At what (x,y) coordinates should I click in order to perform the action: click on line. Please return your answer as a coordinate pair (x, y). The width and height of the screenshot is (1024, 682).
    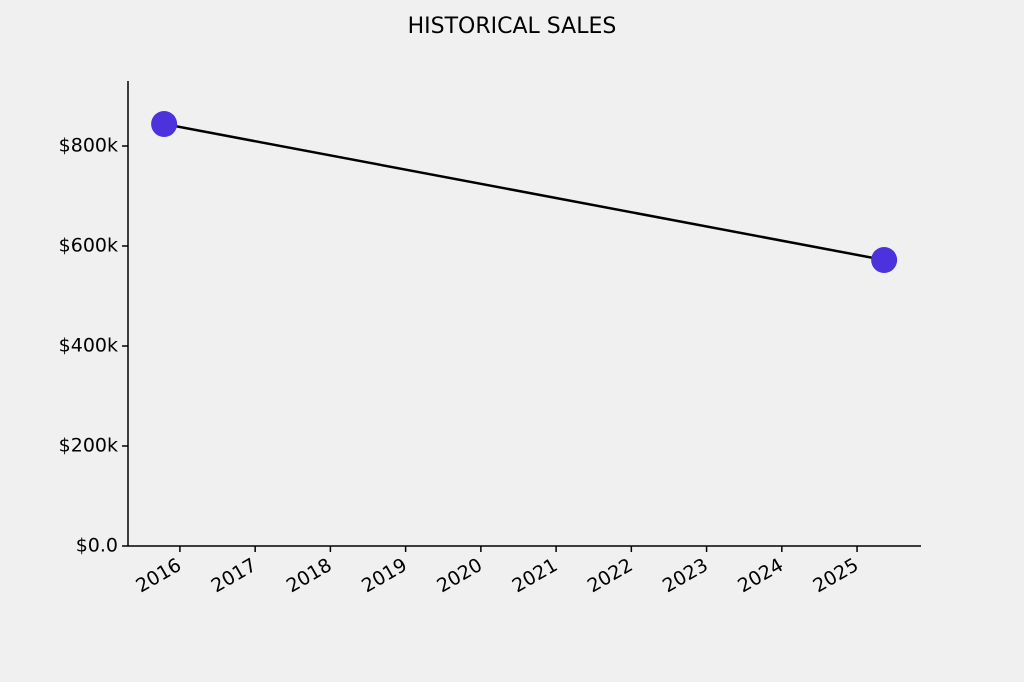
    Looking at the image, I should click on (524, 192).